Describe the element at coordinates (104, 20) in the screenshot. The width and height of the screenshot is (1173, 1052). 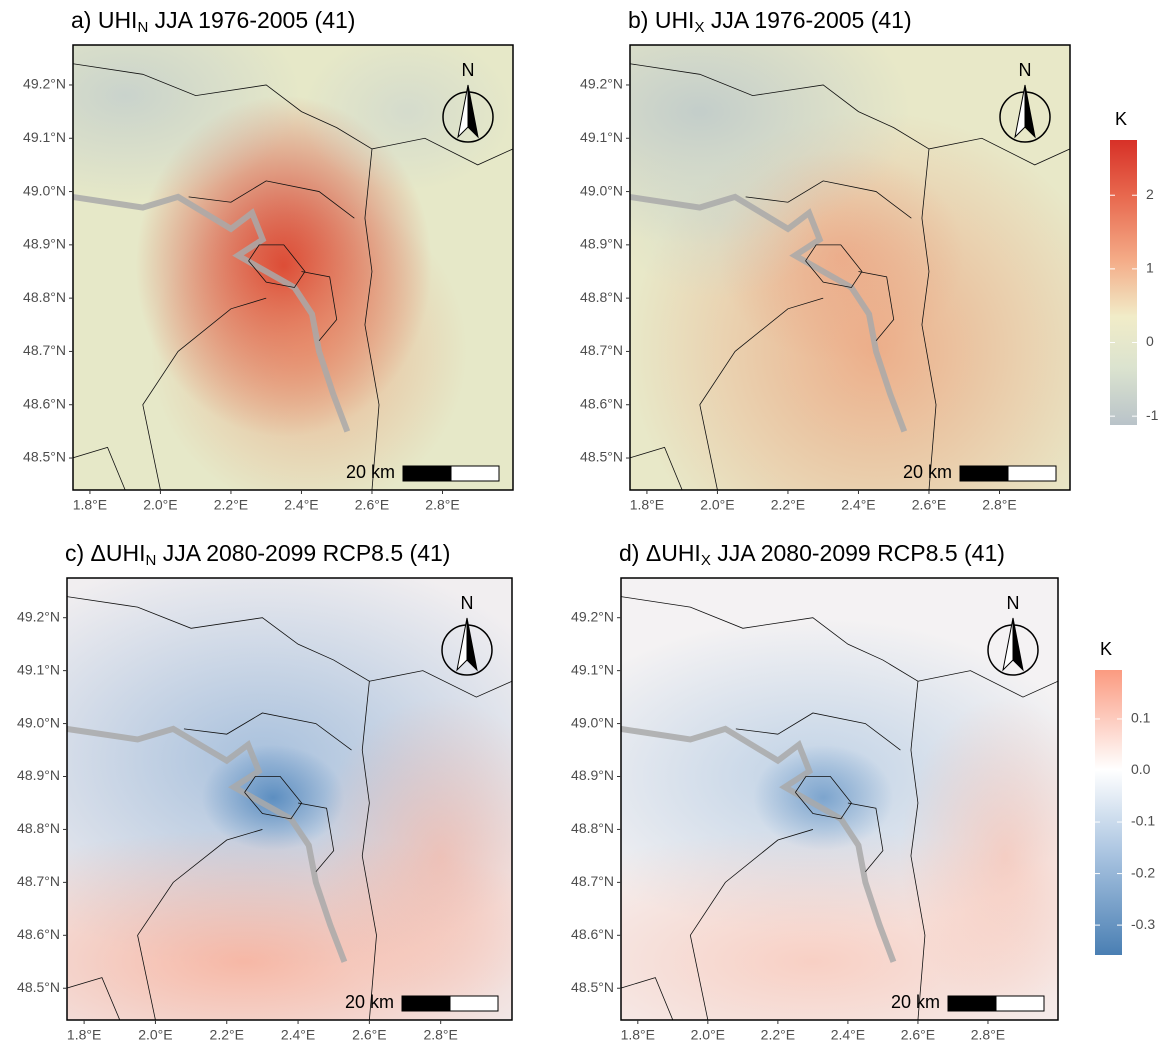
I see `title-text: a) UHI` at that location.